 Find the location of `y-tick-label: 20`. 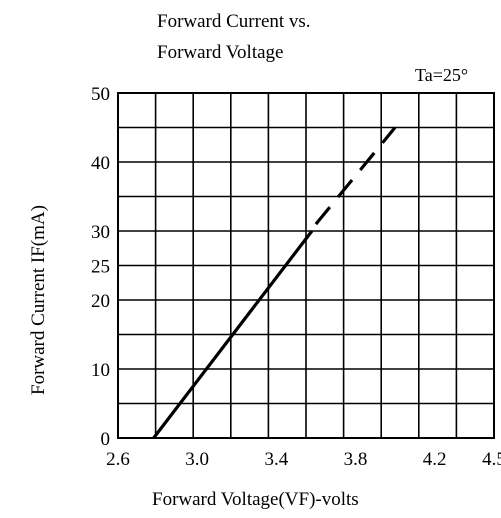

y-tick-label: 20 is located at coordinates (100, 301).